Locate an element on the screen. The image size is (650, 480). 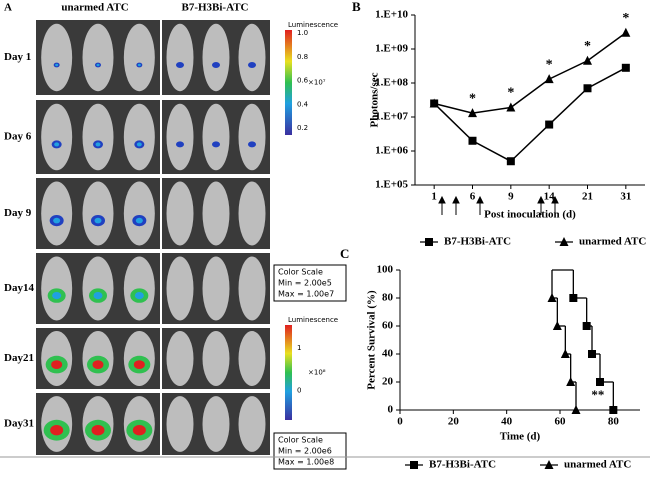
colorbar-tick: 0.8 is located at coordinates (302, 57).